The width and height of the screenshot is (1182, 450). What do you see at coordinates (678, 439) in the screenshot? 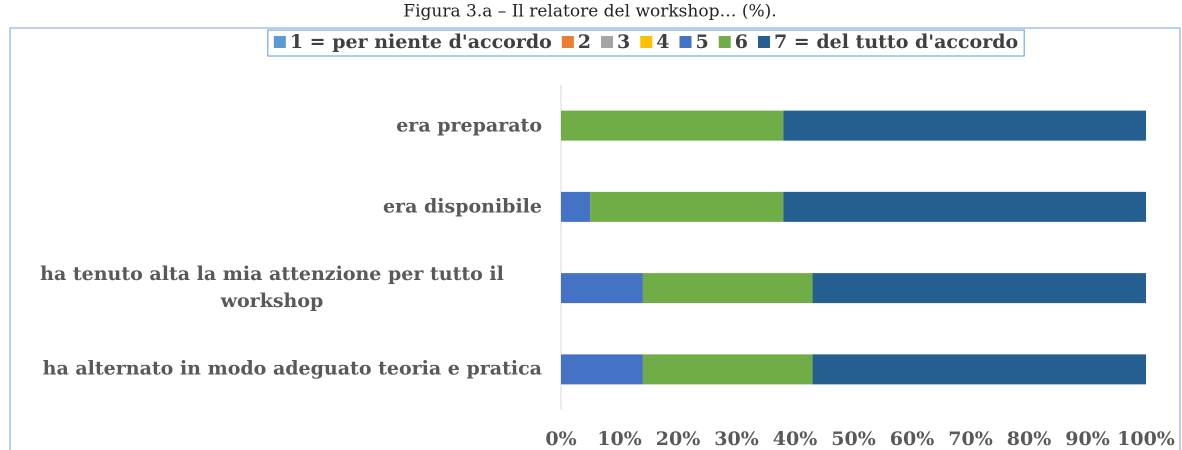
I see `x-tick-label: 20%` at bounding box center [678, 439].